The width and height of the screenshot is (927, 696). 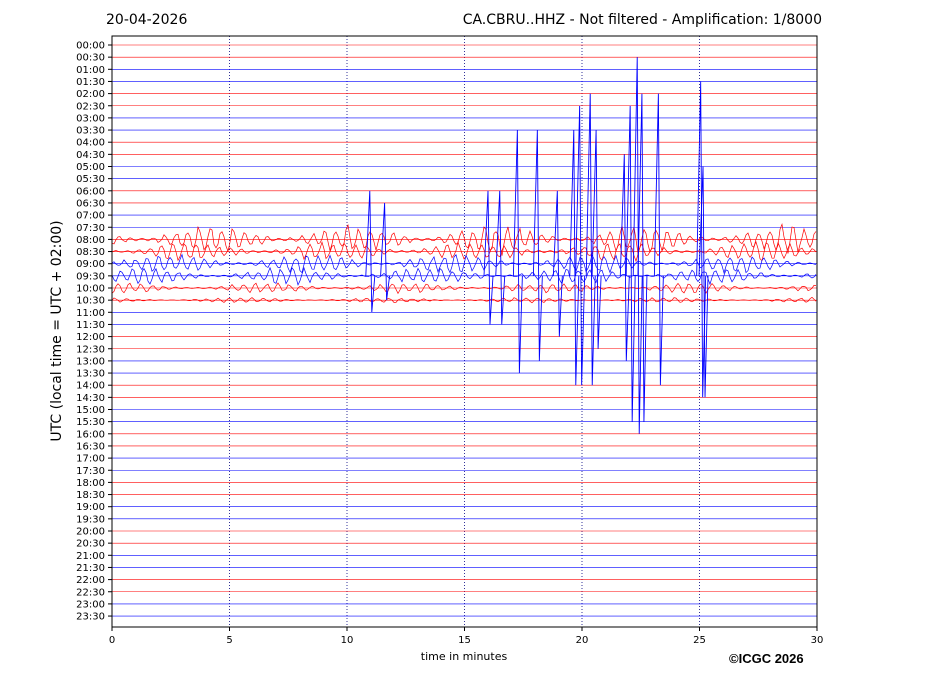 What do you see at coordinates (464, 300) in the screenshot?
I see `active-trace-10:30` at bounding box center [464, 300].